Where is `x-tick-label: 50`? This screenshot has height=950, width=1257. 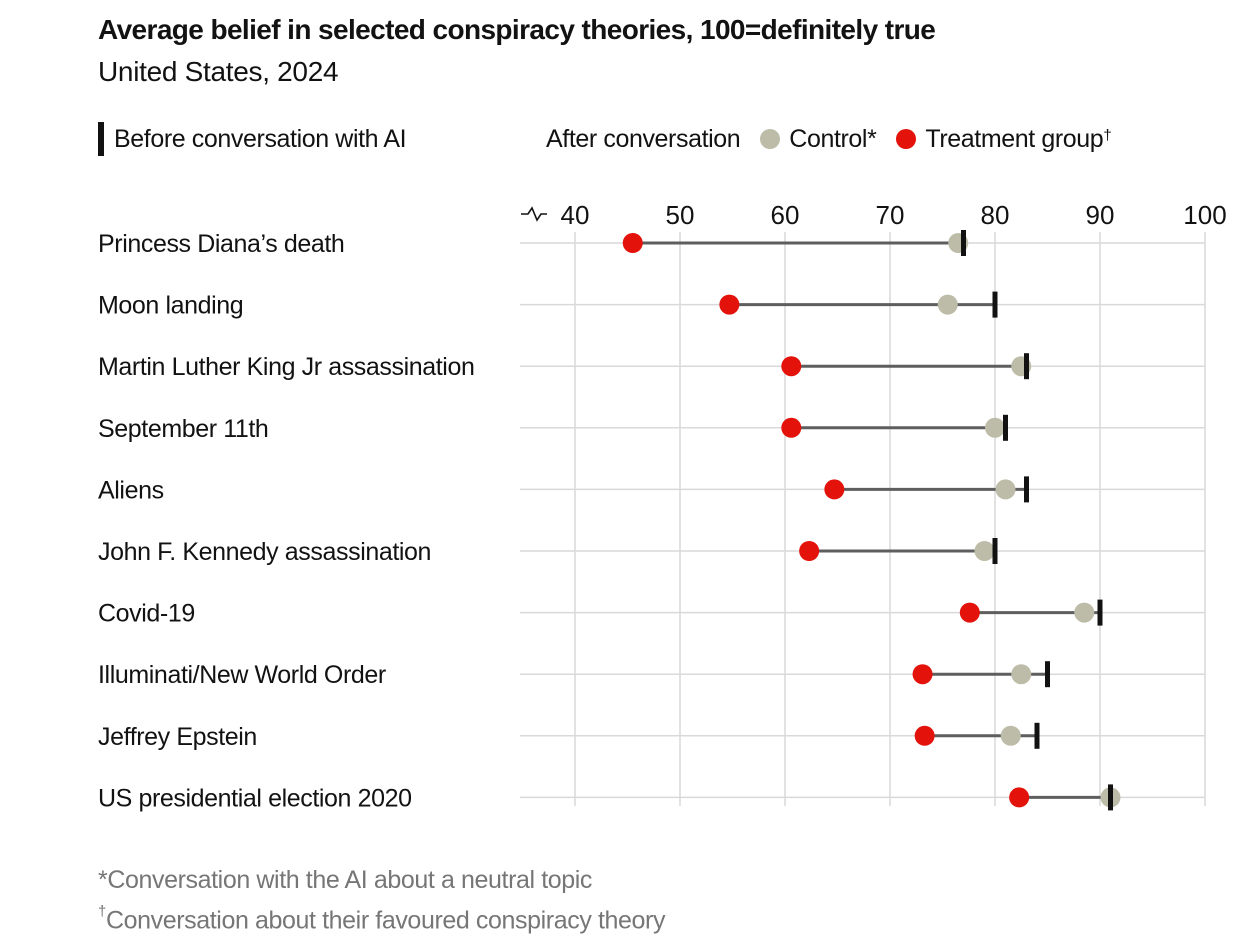 x-tick-label: 50 is located at coordinates (680, 215).